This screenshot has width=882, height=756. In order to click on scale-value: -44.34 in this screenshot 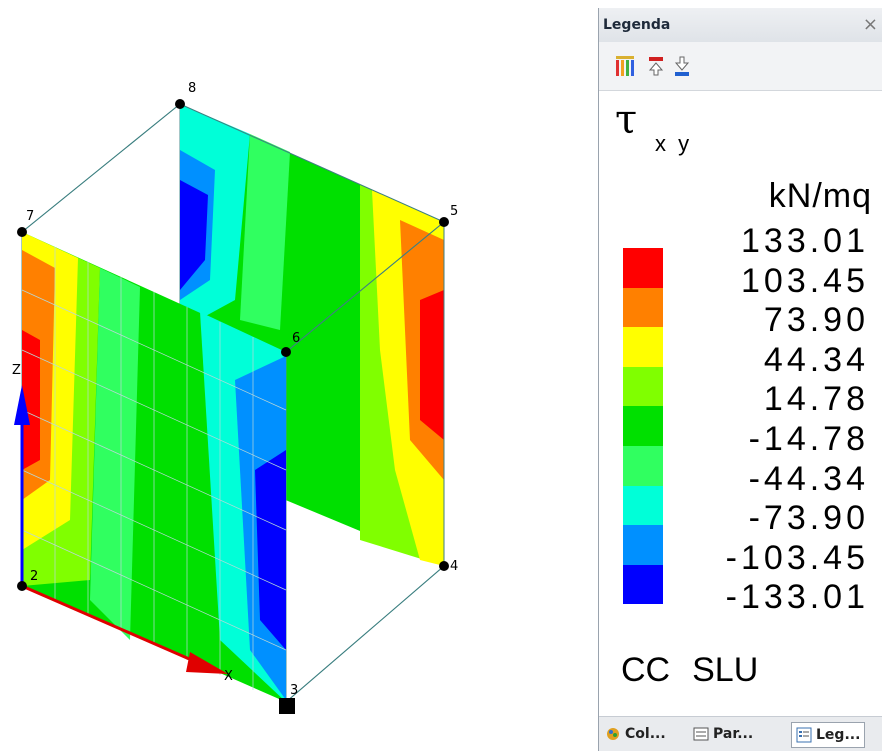, I will do `click(808, 478)`.